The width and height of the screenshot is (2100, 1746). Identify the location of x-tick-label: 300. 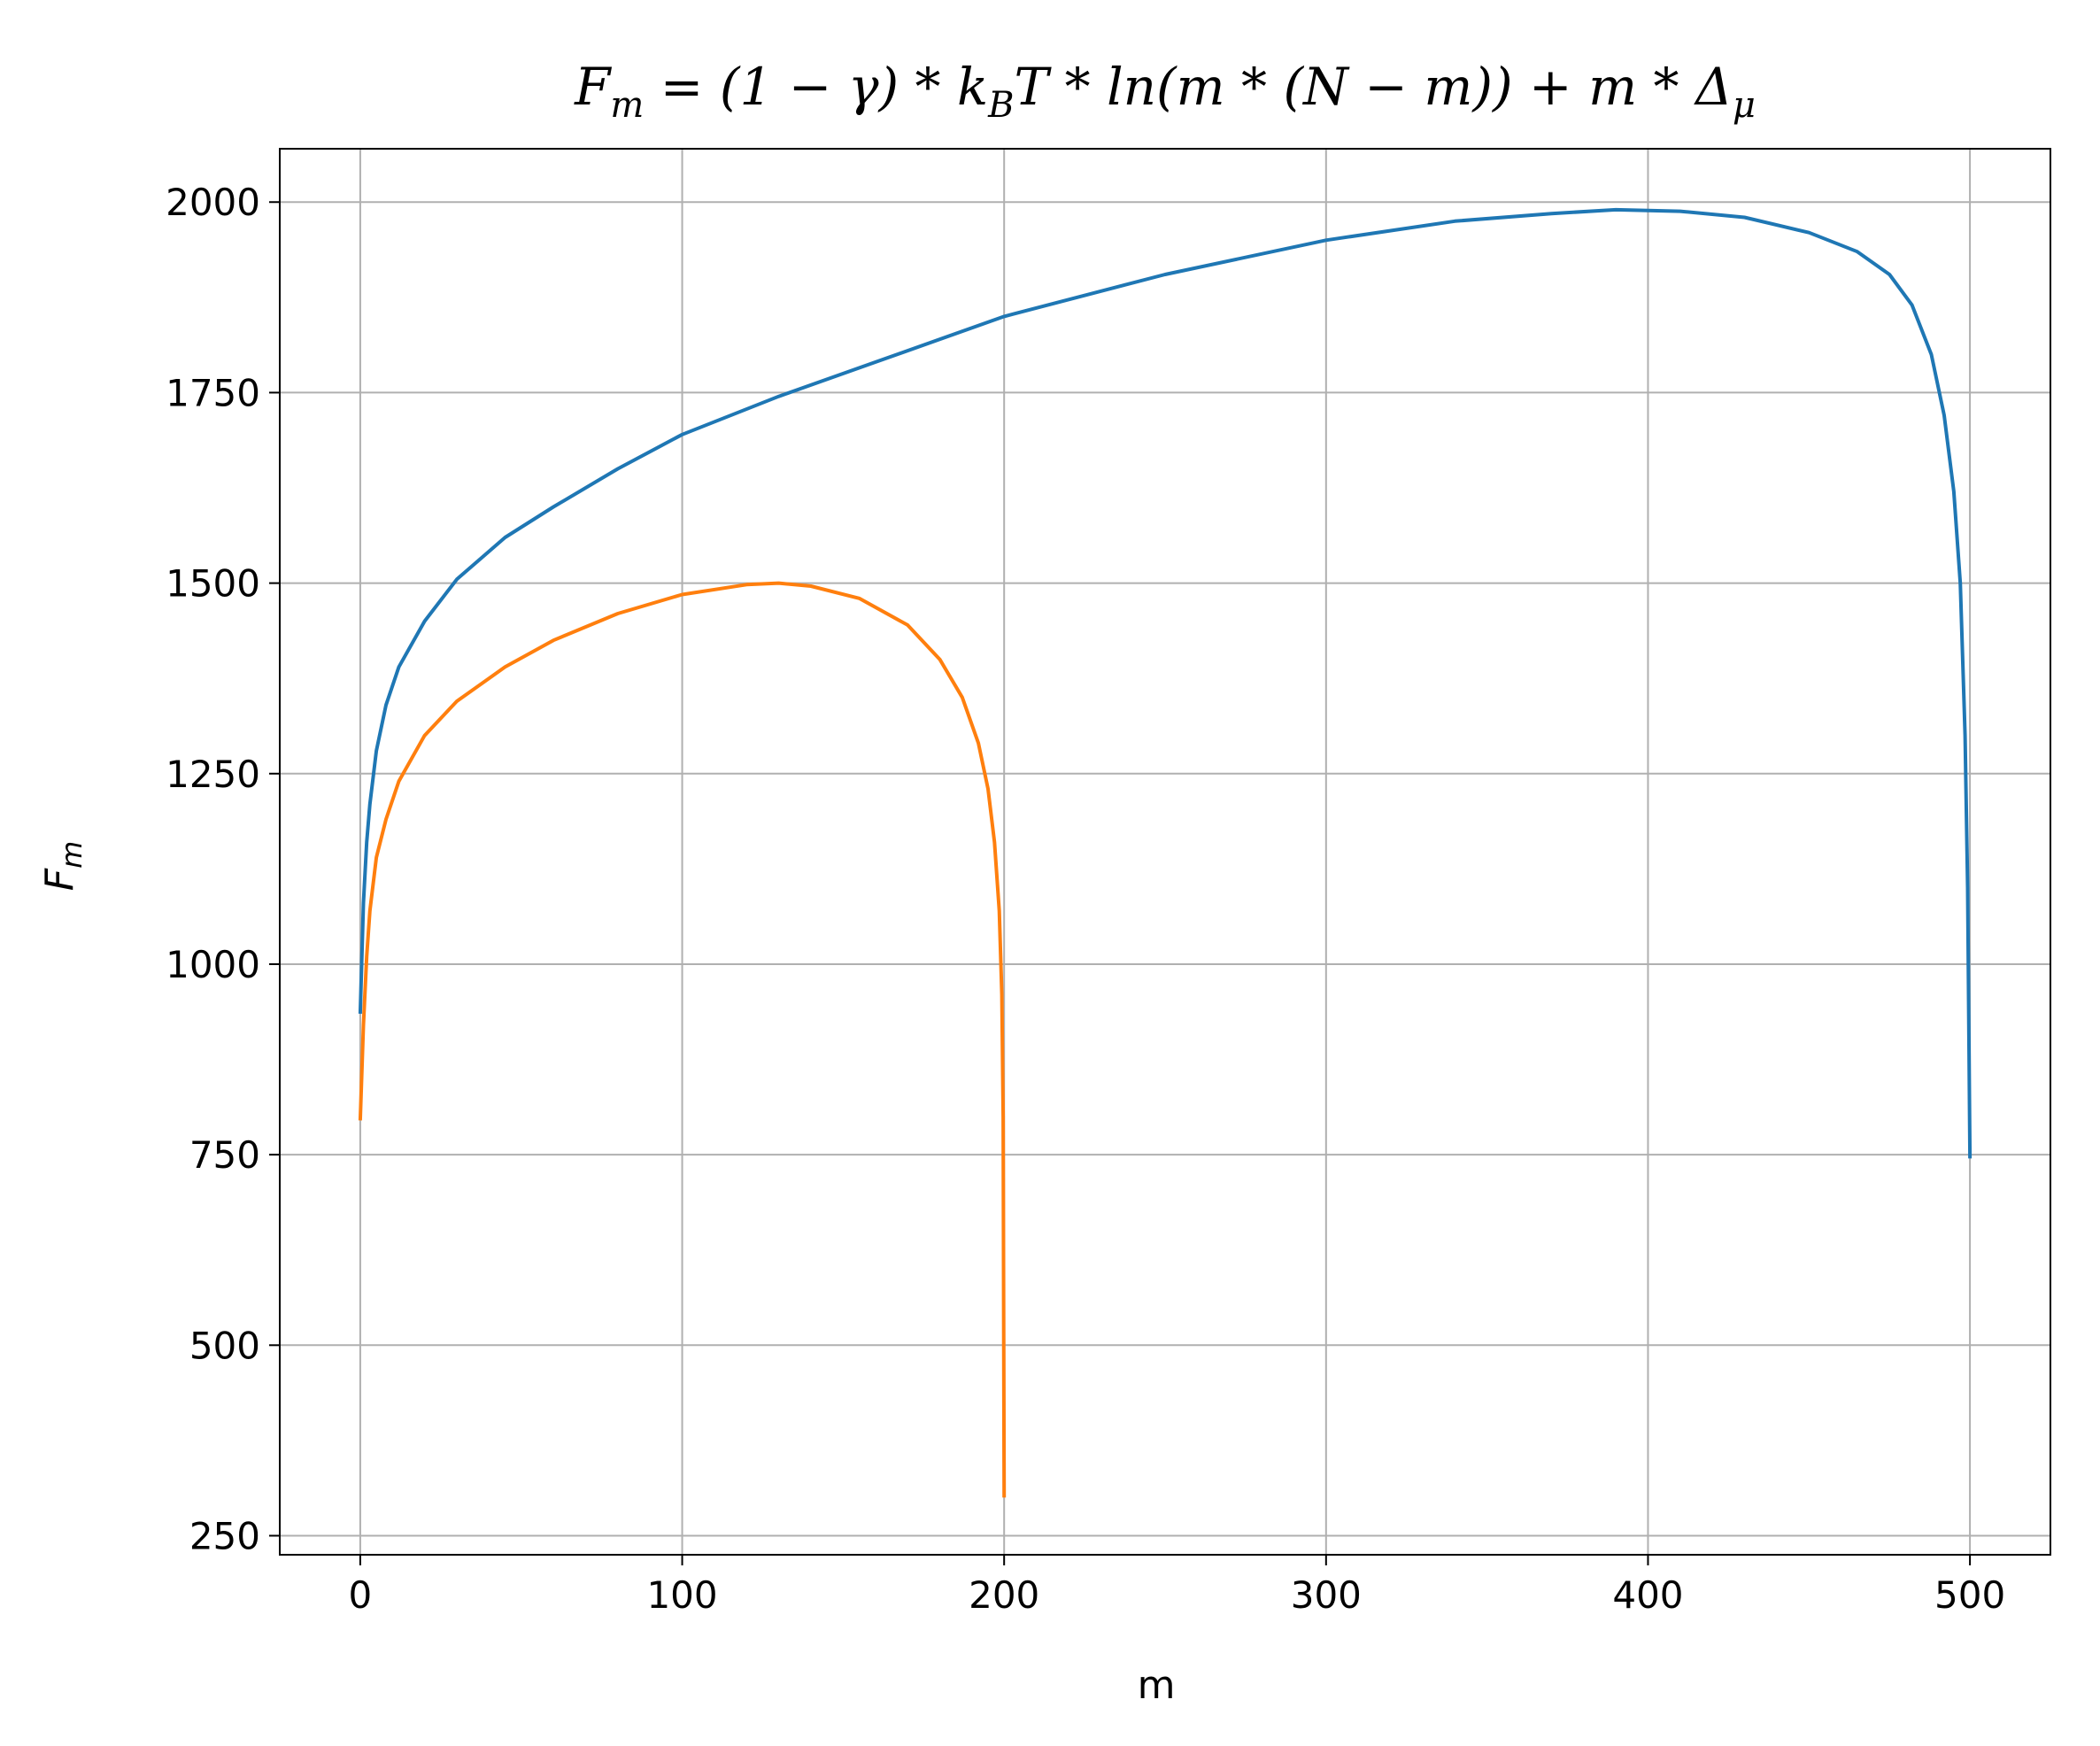
(1327, 1595).